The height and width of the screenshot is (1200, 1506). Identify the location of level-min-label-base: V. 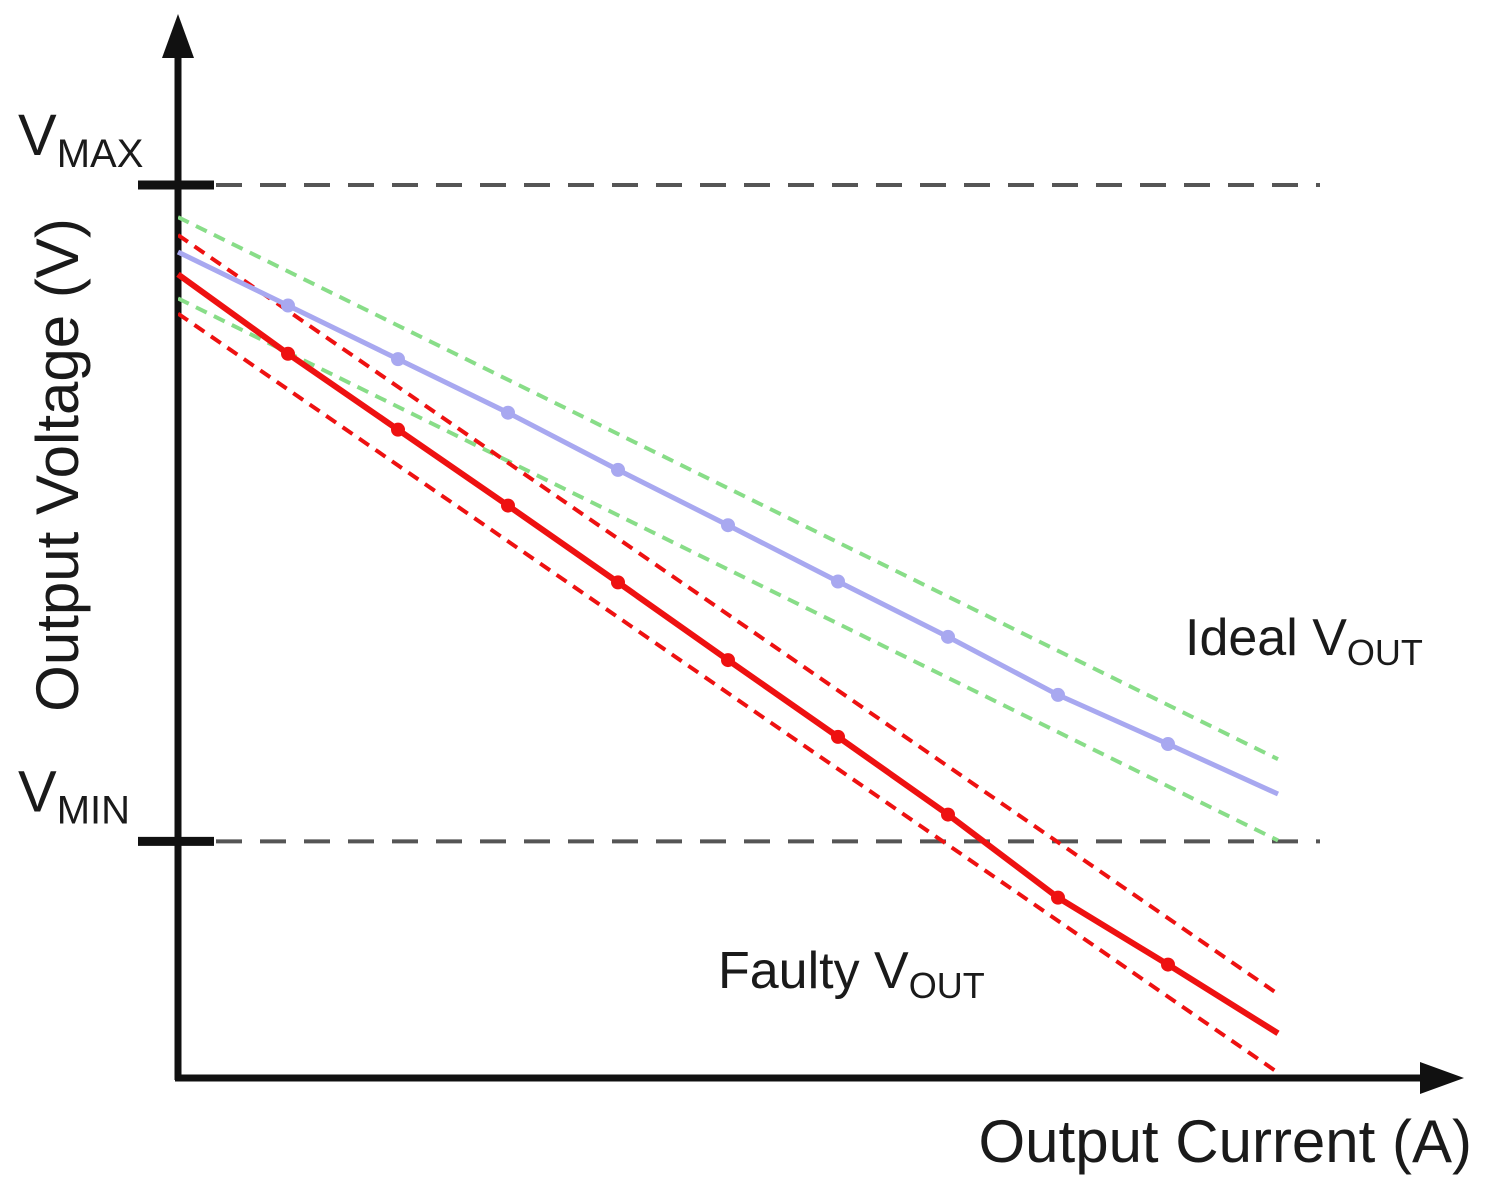
(37, 791).